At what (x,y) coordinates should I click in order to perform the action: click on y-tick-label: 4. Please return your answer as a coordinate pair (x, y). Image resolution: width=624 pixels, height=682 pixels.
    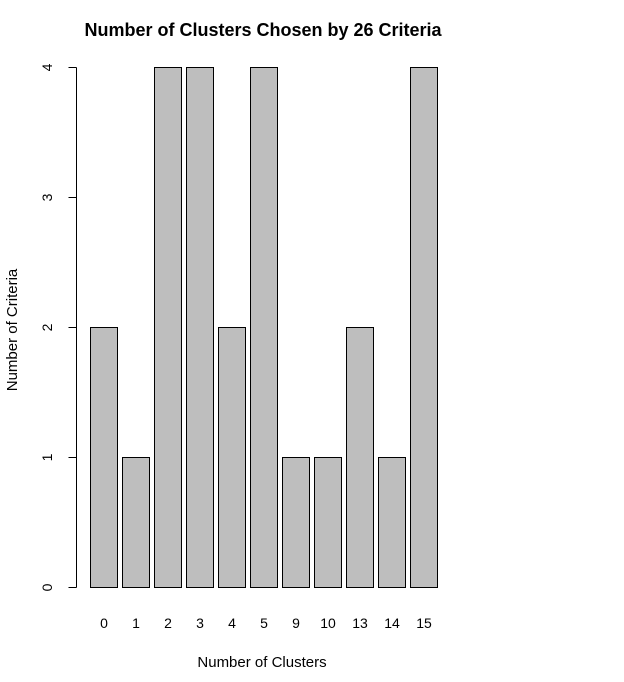
    Looking at the image, I should click on (47, 67).